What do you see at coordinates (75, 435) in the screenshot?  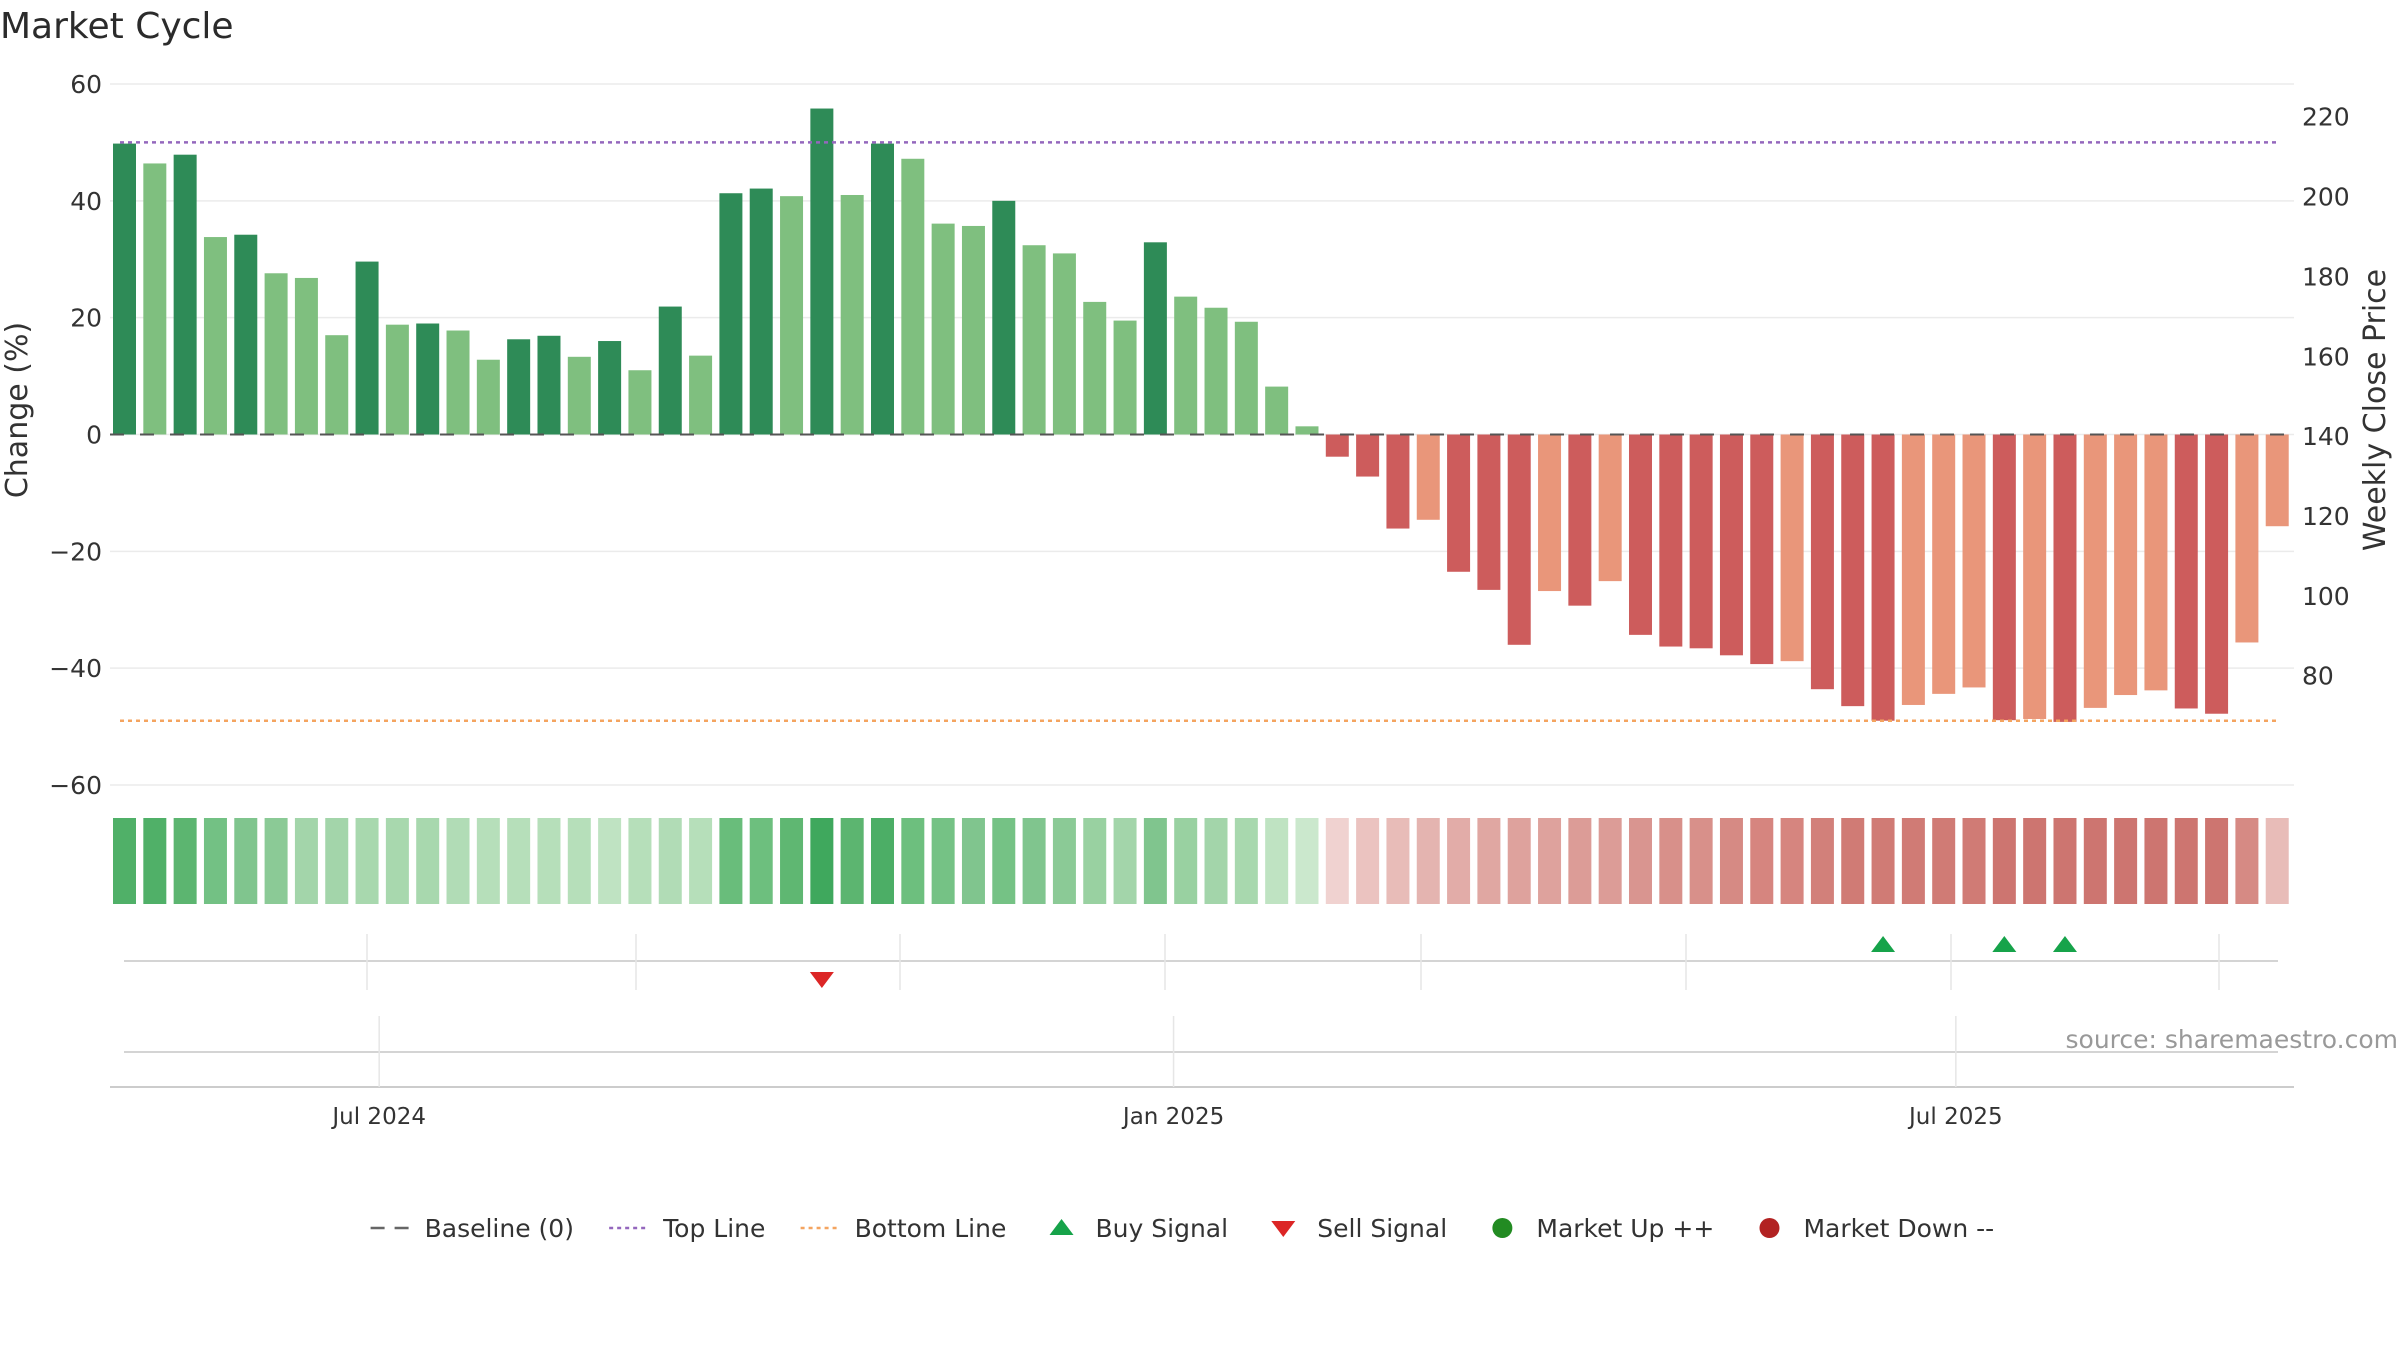 I see `y-axis-left: 60 40 20 0 −20 −40 −60` at bounding box center [75, 435].